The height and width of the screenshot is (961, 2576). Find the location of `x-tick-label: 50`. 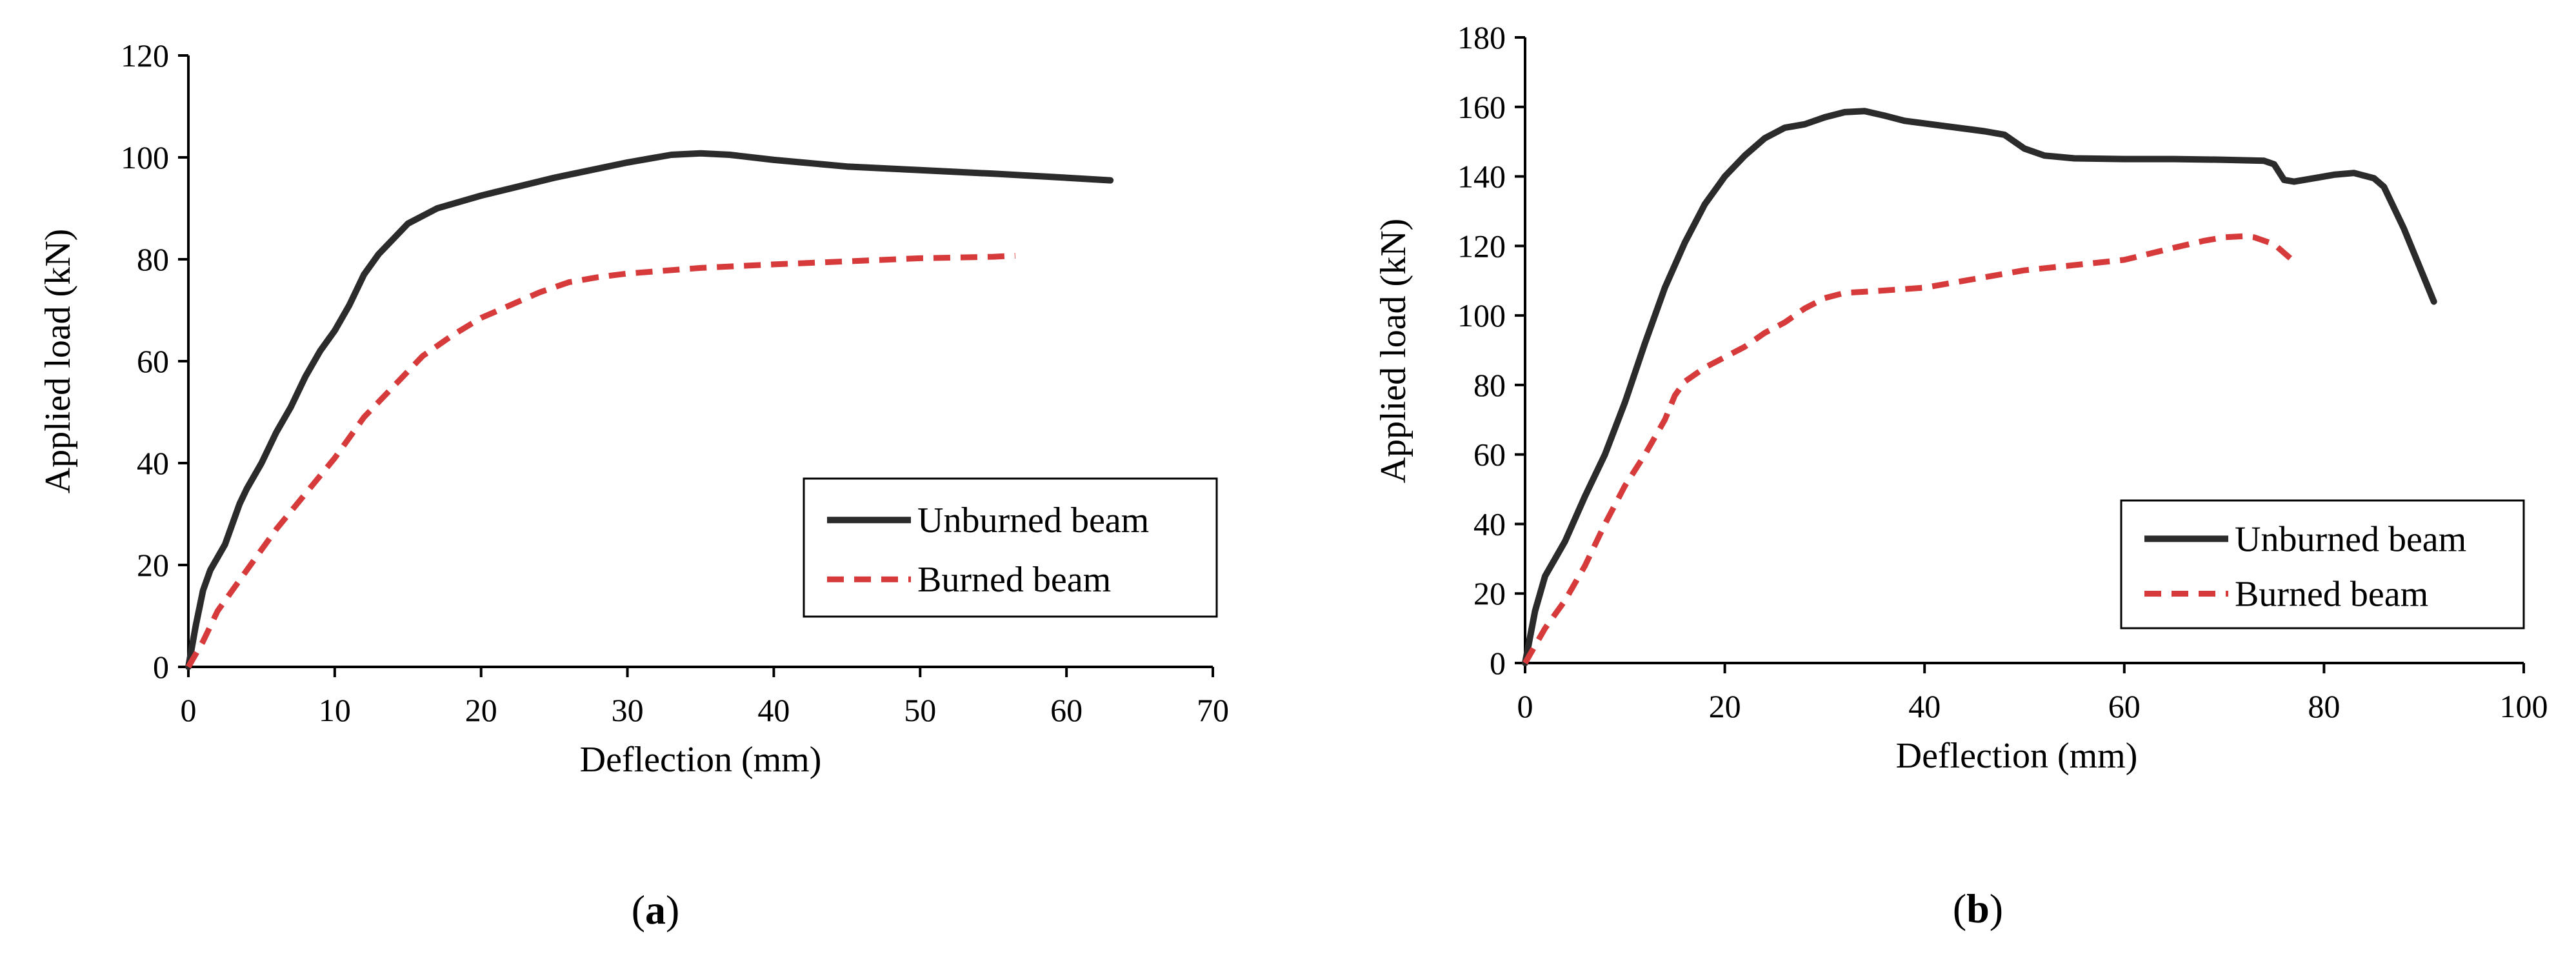

x-tick-label: 50 is located at coordinates (920, 710).